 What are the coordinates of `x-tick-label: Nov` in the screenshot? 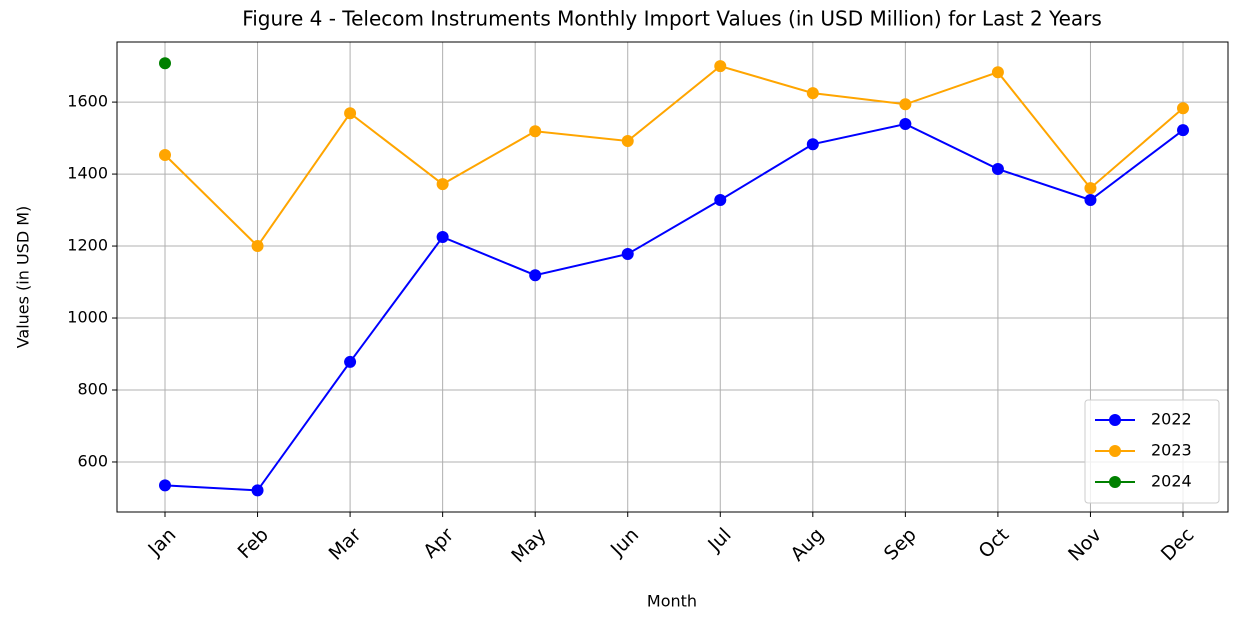 It's located at (1085, 545).